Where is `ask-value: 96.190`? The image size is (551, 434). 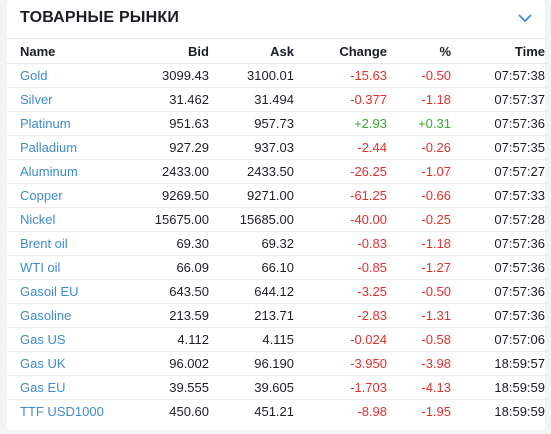
ask-value: 96.190 is located at coordinates (251, 363).